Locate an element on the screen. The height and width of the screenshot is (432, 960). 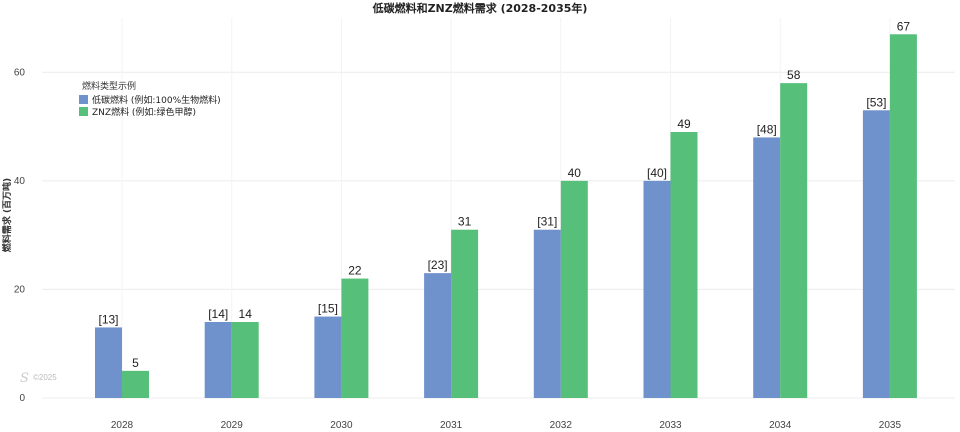
data-label-znz: 49 is located at coordinates (684, 124).